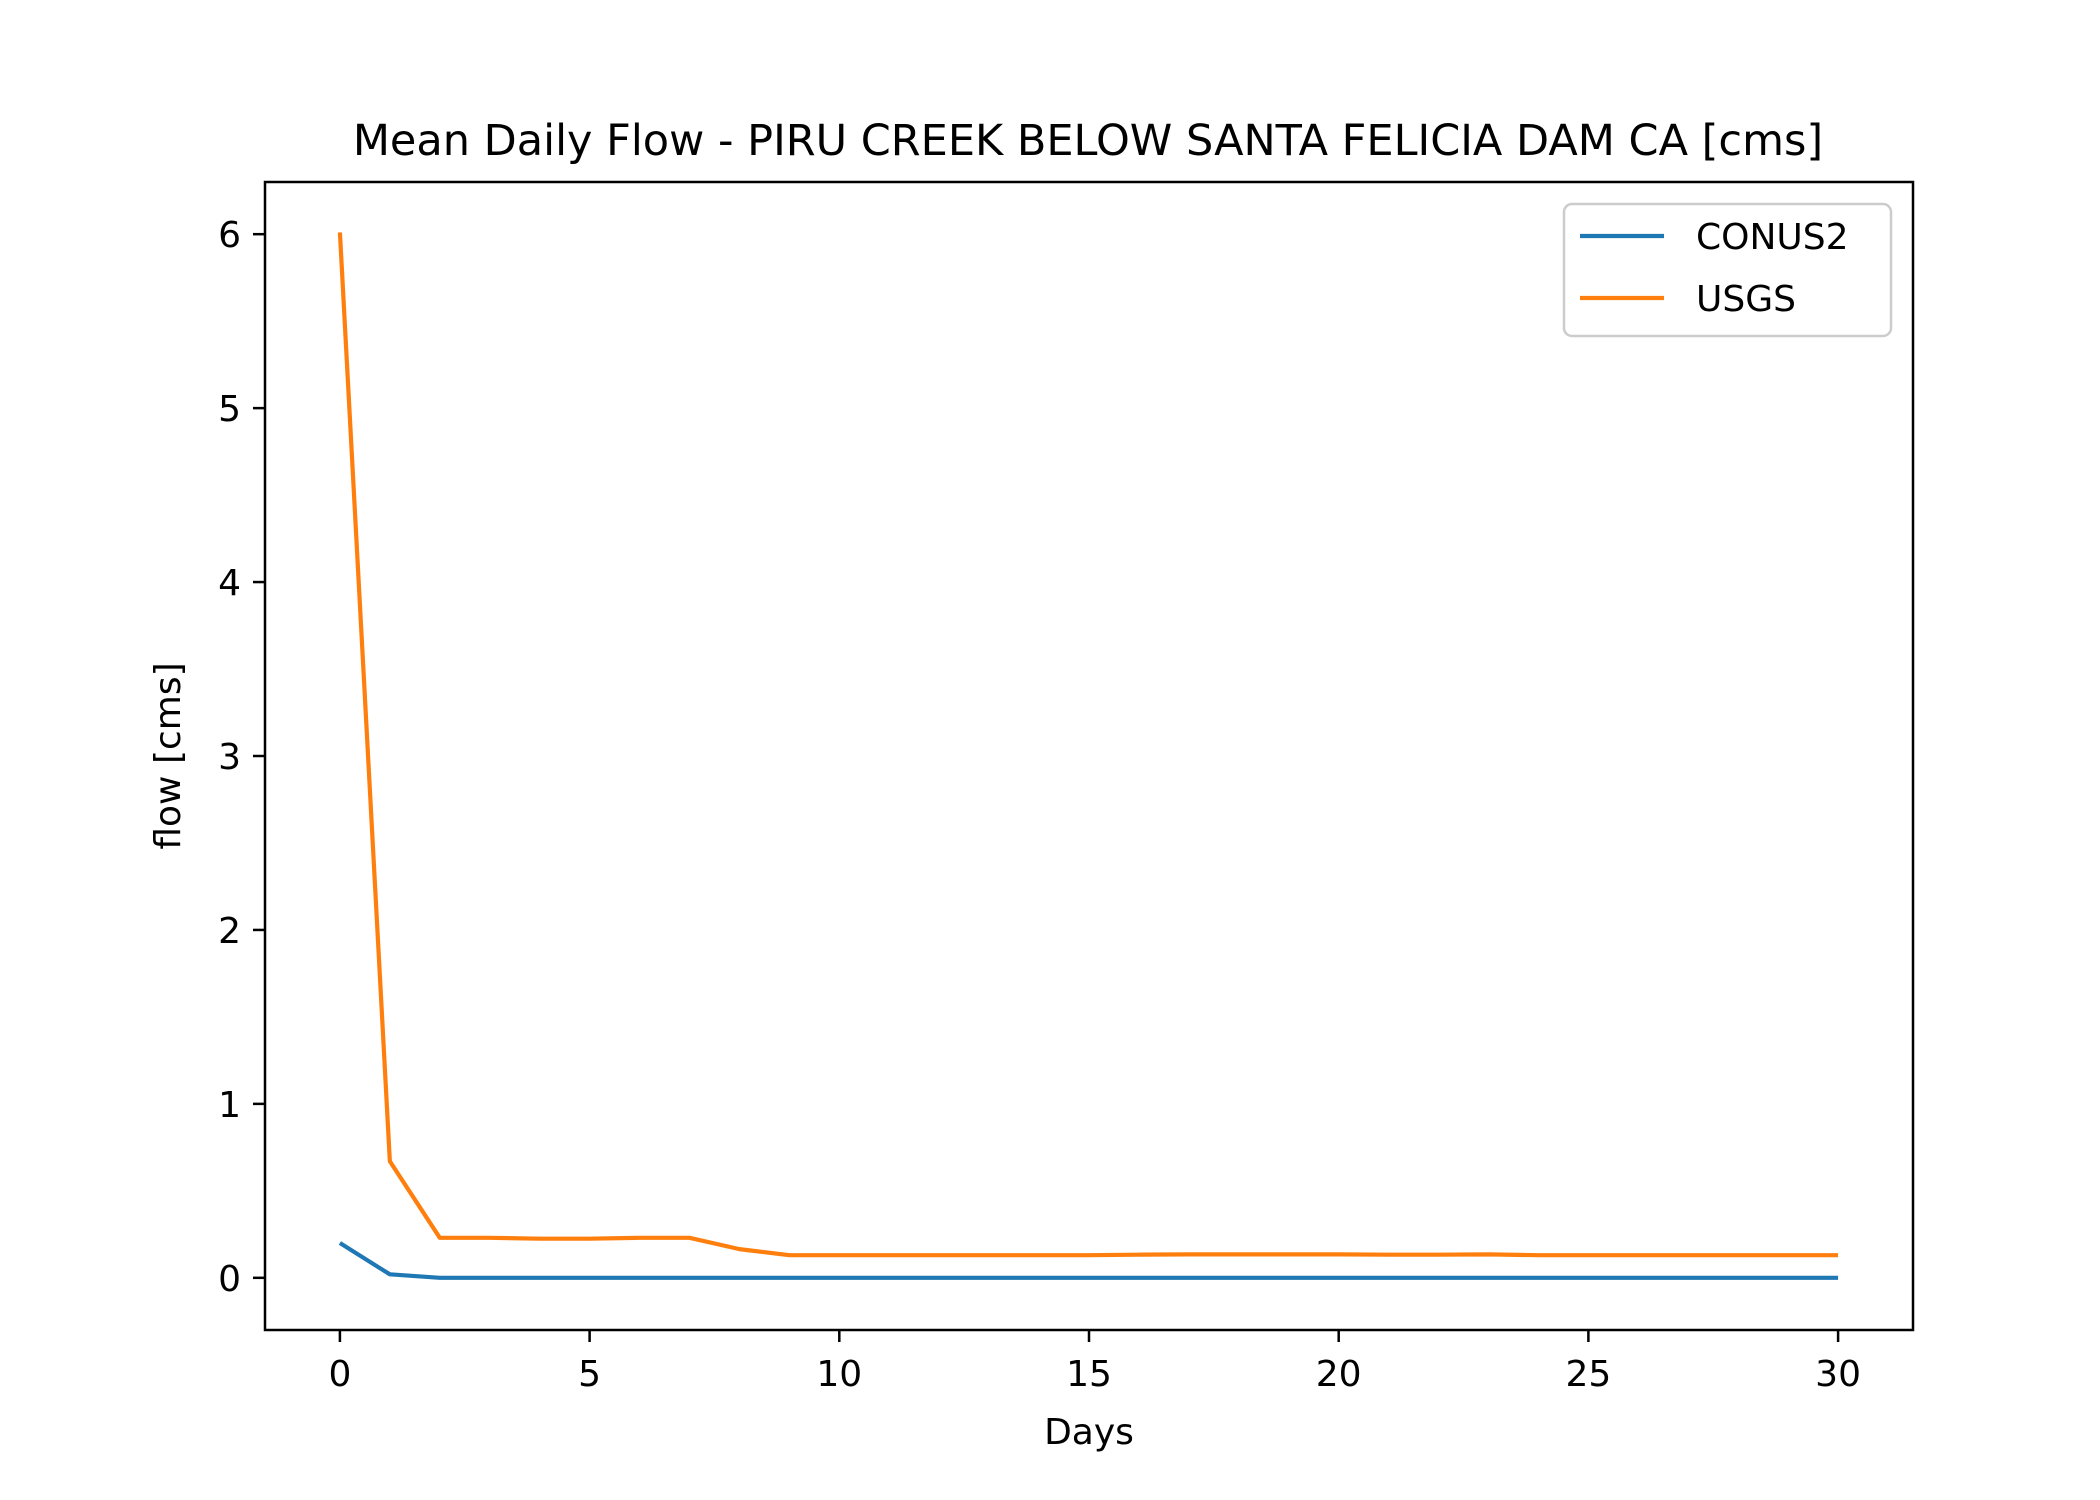 This screenshot has height=1500, width=2100. Describe the element at coordinates (229, 583) in the screenshot. I see `y-tick-label: 4` at that location.